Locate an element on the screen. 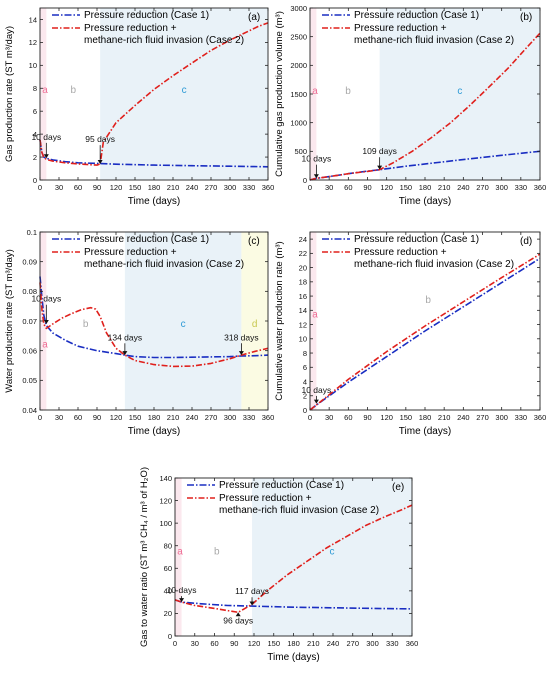 This screenshot has height=673, width=550. y-tick-label: 0.05 is located at coordinates (29, 380).